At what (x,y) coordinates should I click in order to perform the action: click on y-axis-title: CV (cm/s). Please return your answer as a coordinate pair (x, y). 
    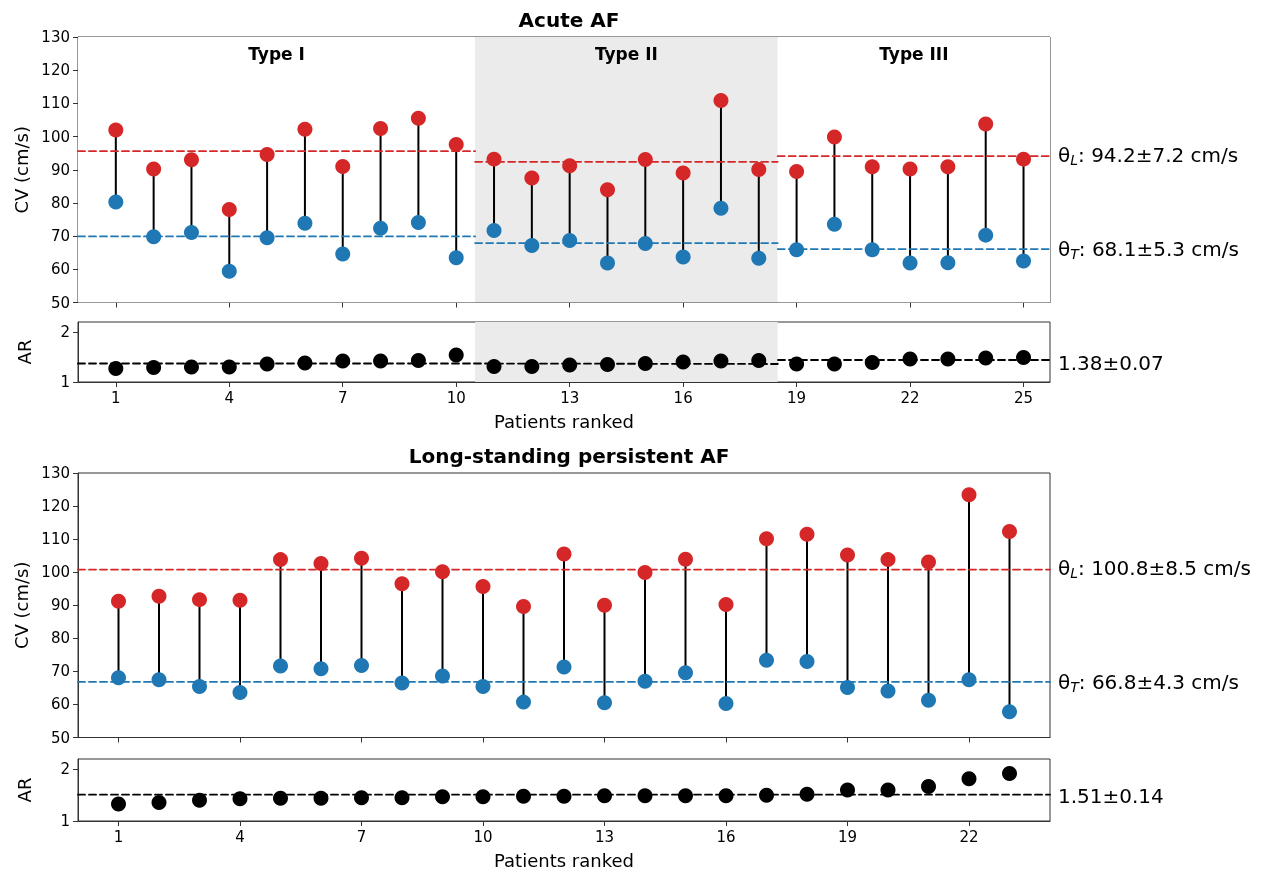
    Looking at the image, I should click on (21, 169).